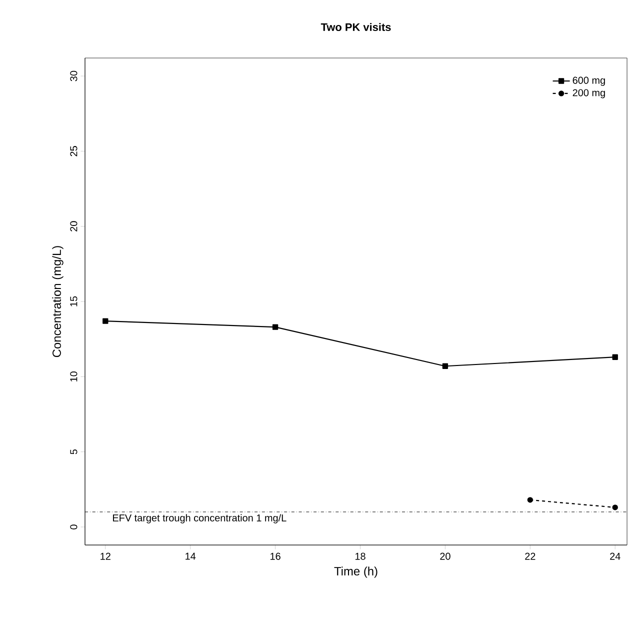  Describe the element at coordinates (191, 556) in the screenshot. I see `x-tick-label: 14` at that location.